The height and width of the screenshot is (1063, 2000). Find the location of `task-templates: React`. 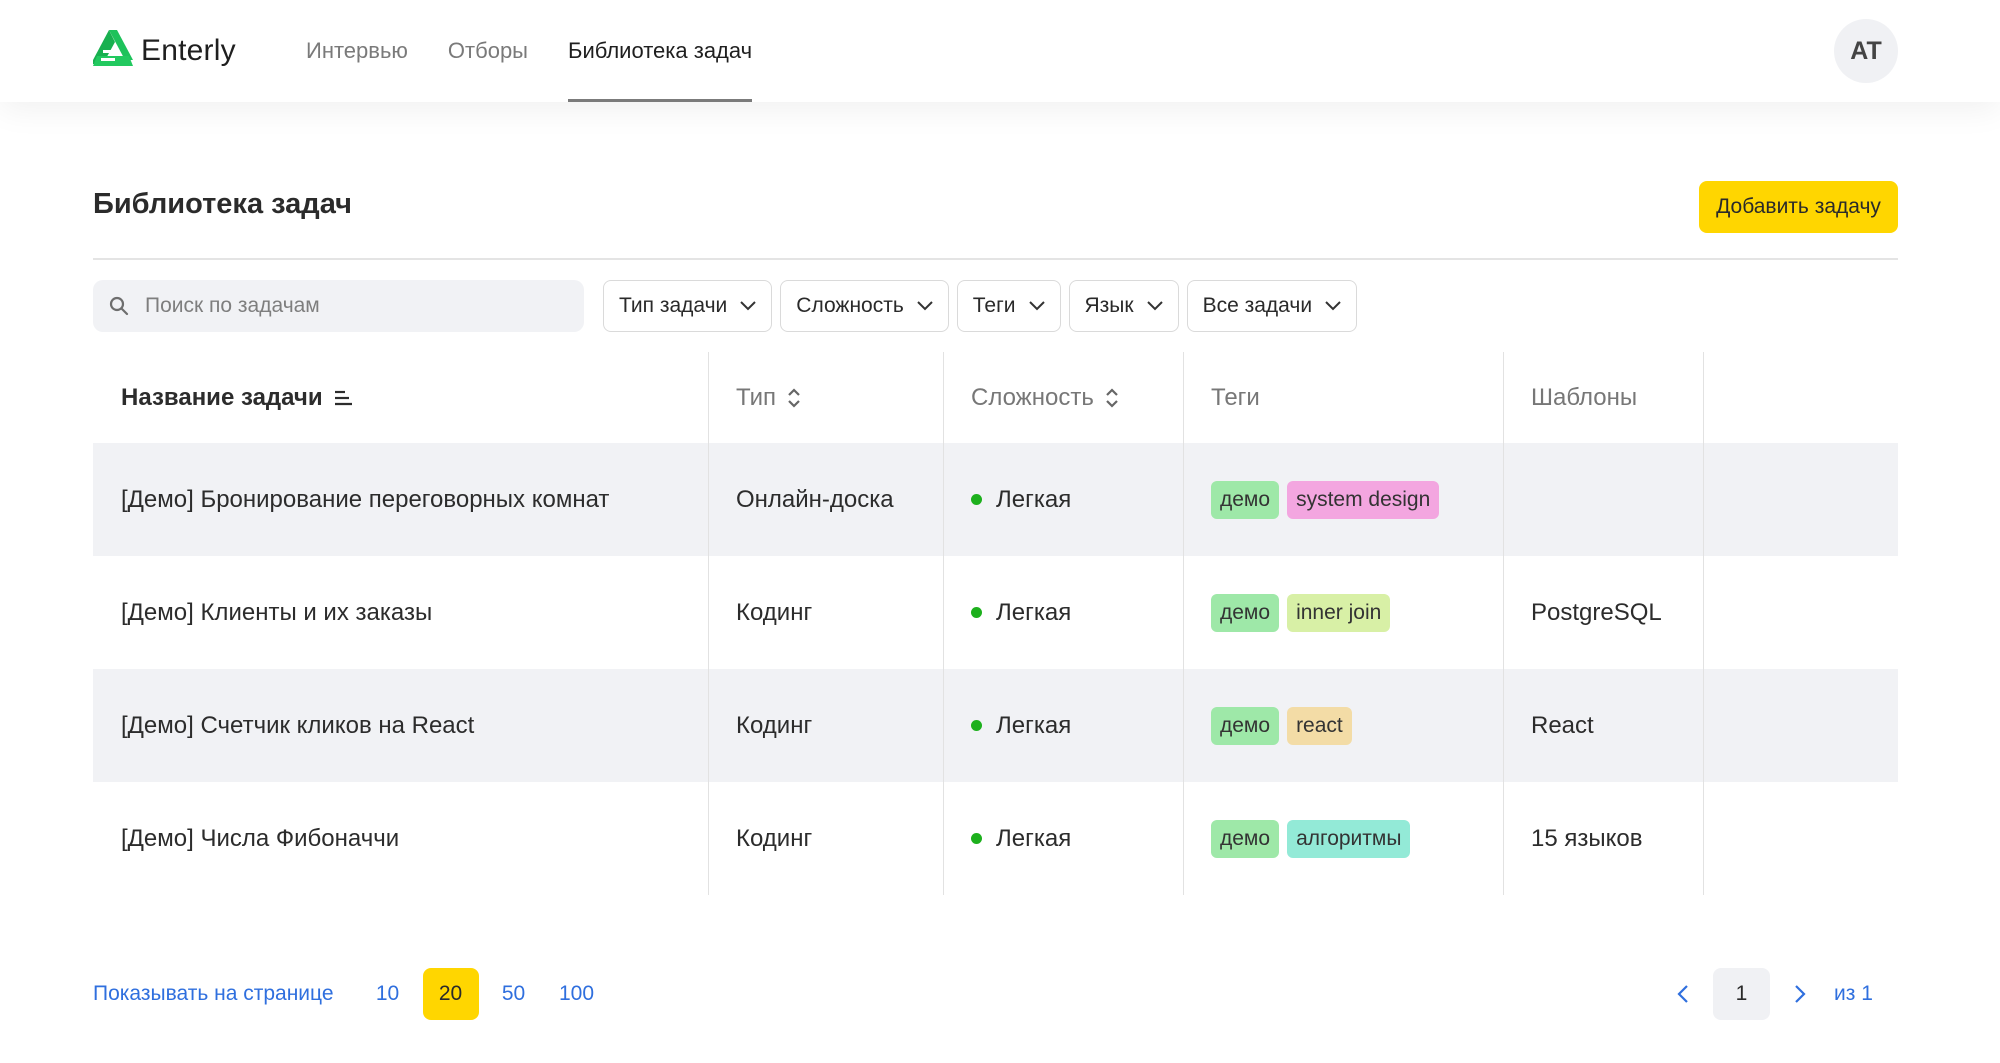

task-templates: React is located at coordinates (1604, 725).